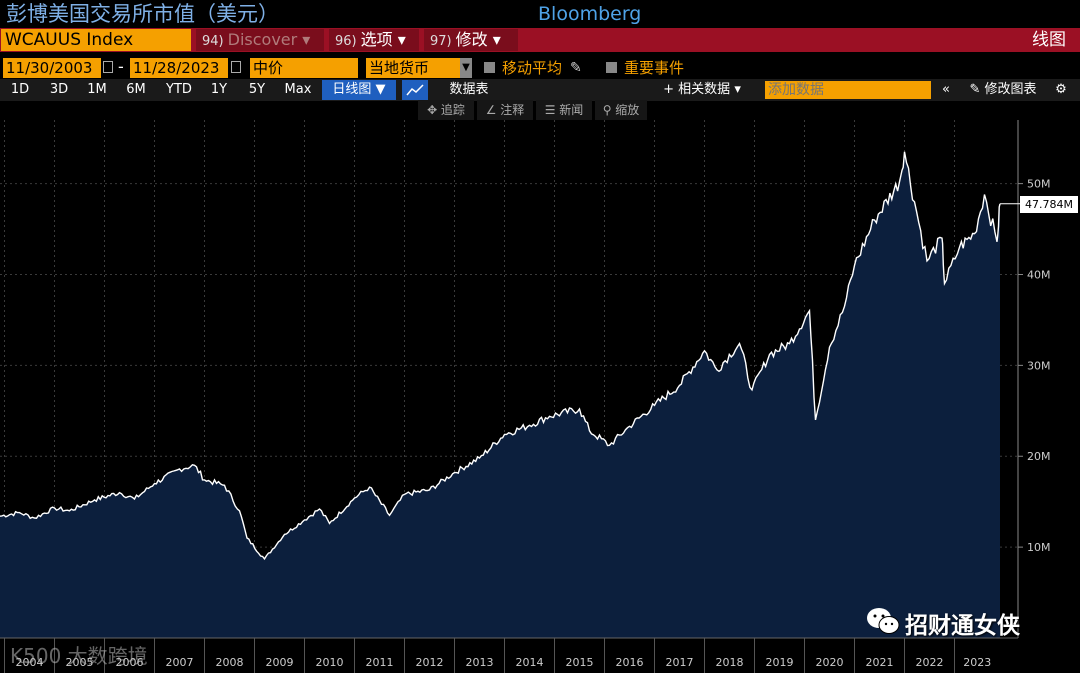 The width and height of the screenshot is (1080, 673). I want to click on edit-chart-button: ✎ 修改图表, so click(1003, 89).